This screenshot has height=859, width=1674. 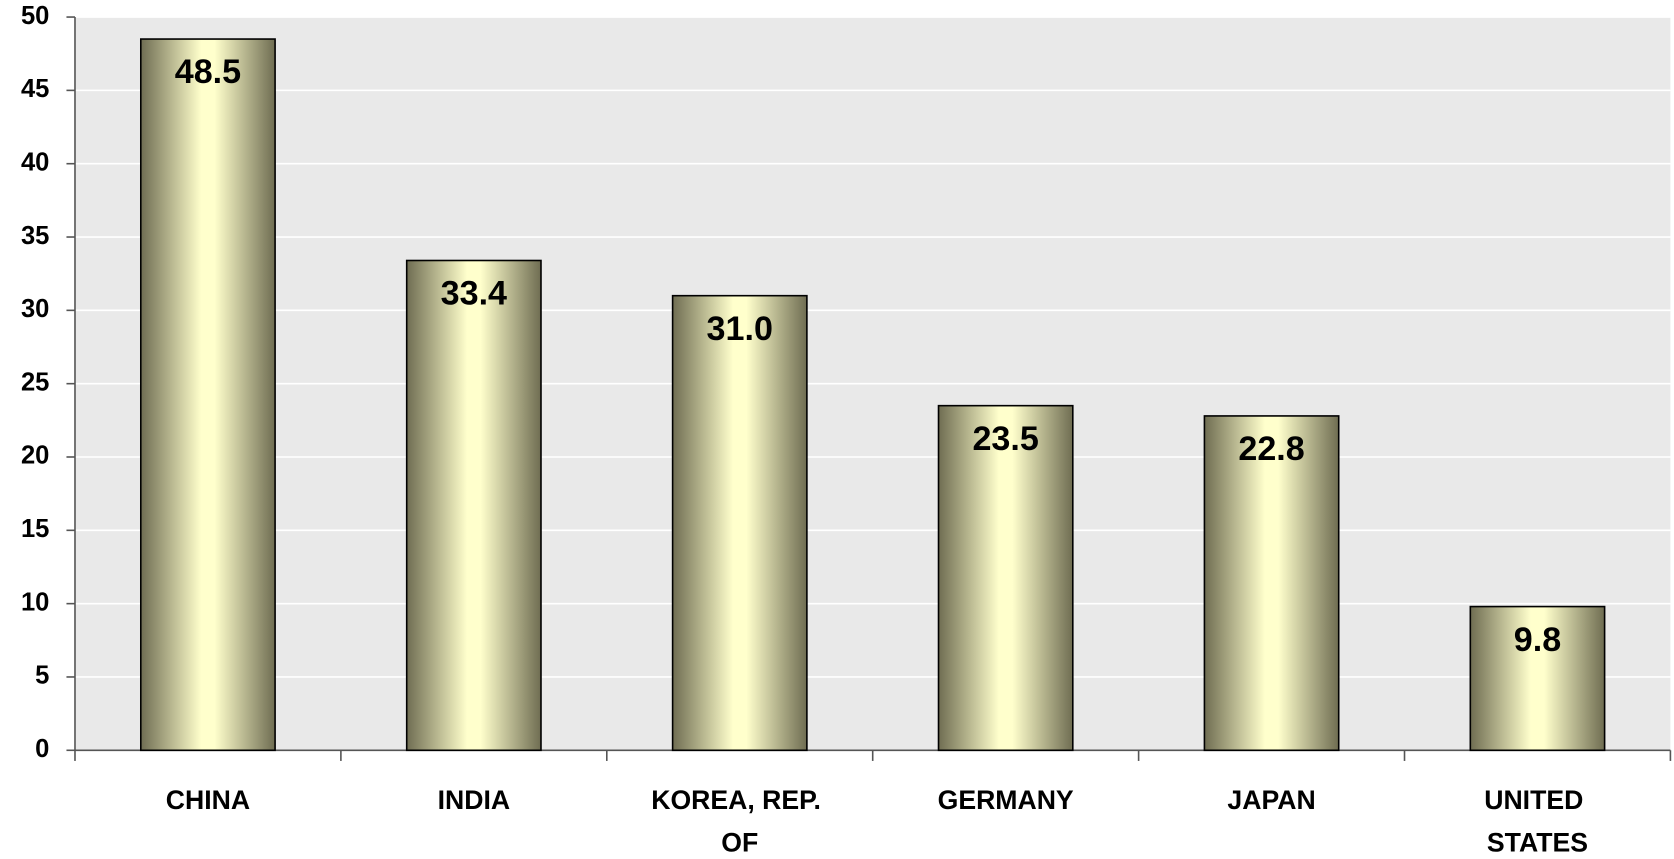 What do you see at coordinates (739, 821) in the screenshot?
I see `x-tick-label: KOREA, REP. OF` at bounding box center [739, 821].